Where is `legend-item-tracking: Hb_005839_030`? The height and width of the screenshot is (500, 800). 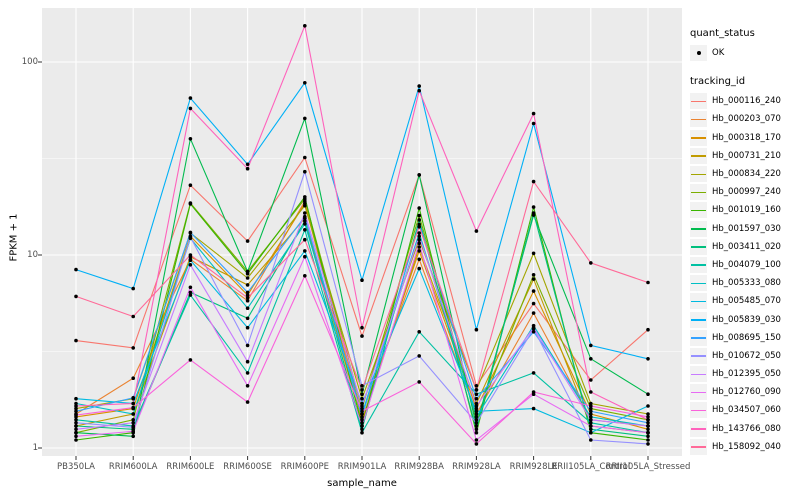 legend-item-tracking: Hb_005839_030 is located at coordinates (745, 319).